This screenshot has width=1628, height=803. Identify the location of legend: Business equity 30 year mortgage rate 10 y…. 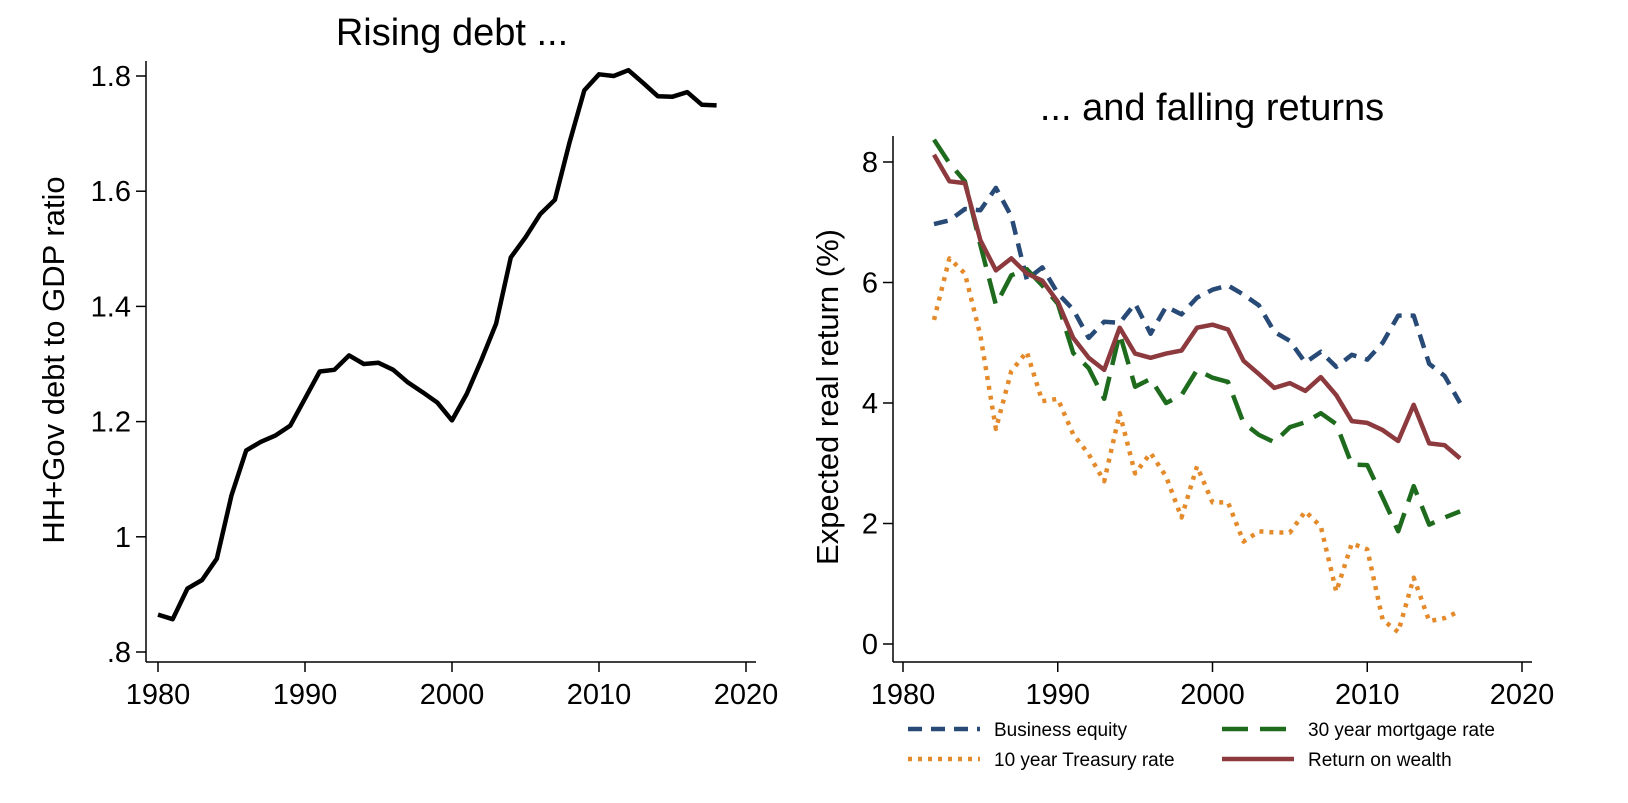
(1201, 745).